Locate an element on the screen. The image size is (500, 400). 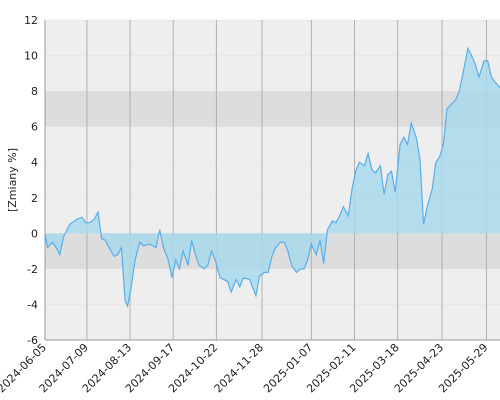
y-tick-label: -2 is located at coordinates (32, 269).